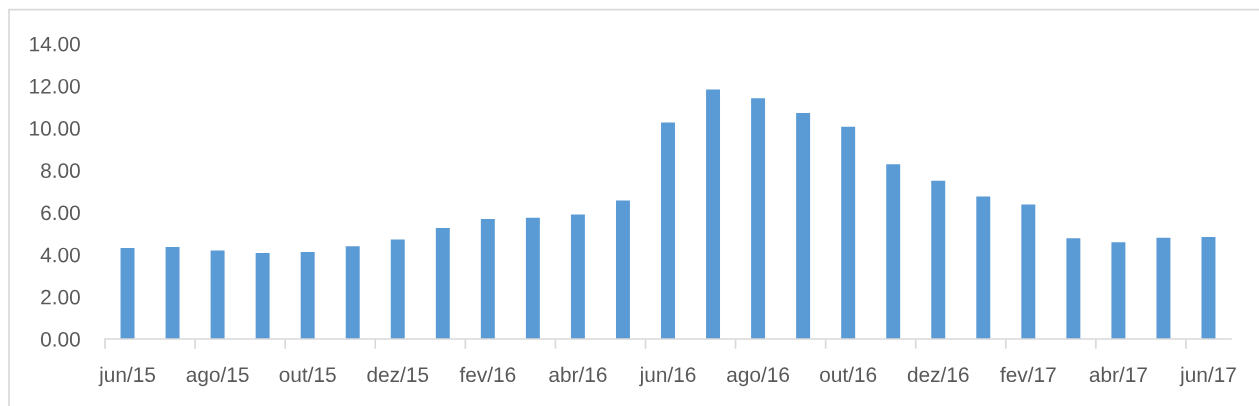 Image resolution: width=1259 pixels, height=406 pixels. Describe the element at coordinates (1028, 374) in the screenshot. I see `x-tick-label: fev/17` at that location.